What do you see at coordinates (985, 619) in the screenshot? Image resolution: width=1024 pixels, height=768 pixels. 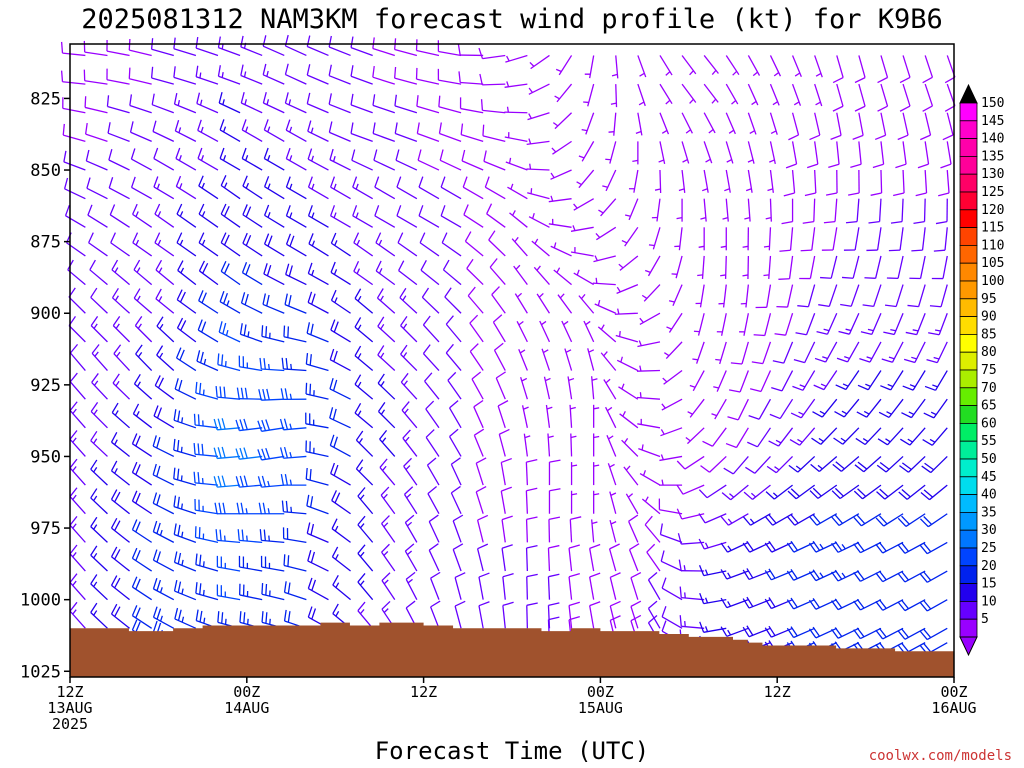 I see `colorbar-label: 5` at bounding box center [985, 619].